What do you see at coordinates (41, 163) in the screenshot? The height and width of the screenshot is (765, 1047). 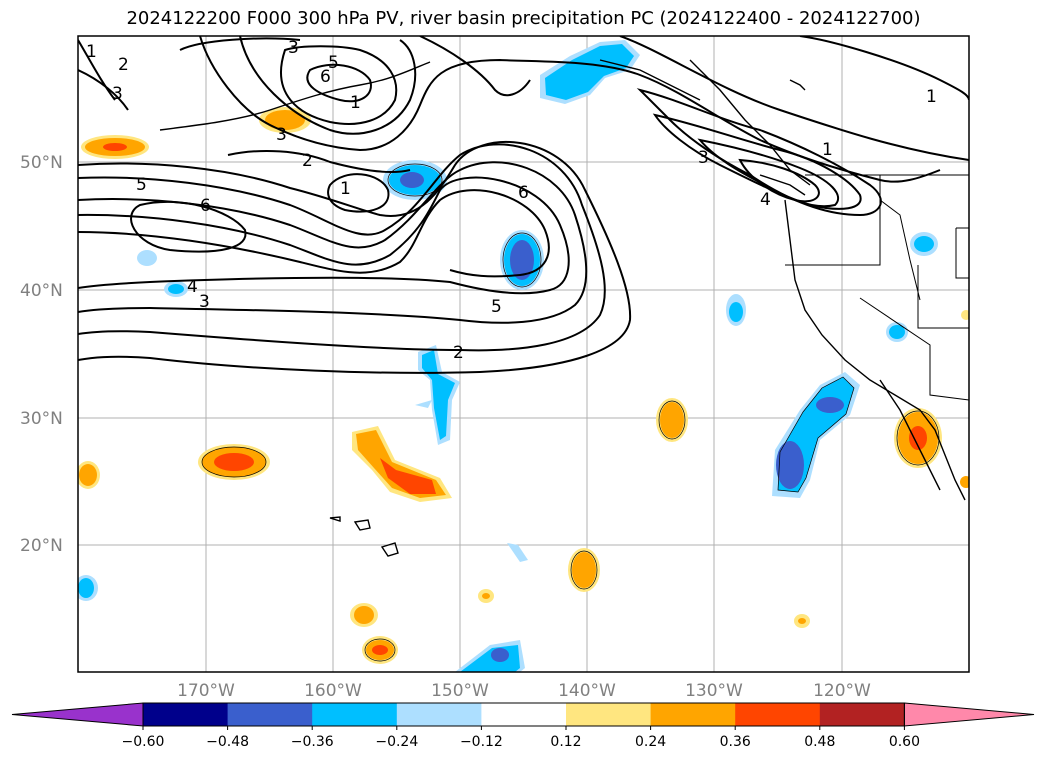 I see `lat-label-50n: 50°N` at bounding box center [41, 163].